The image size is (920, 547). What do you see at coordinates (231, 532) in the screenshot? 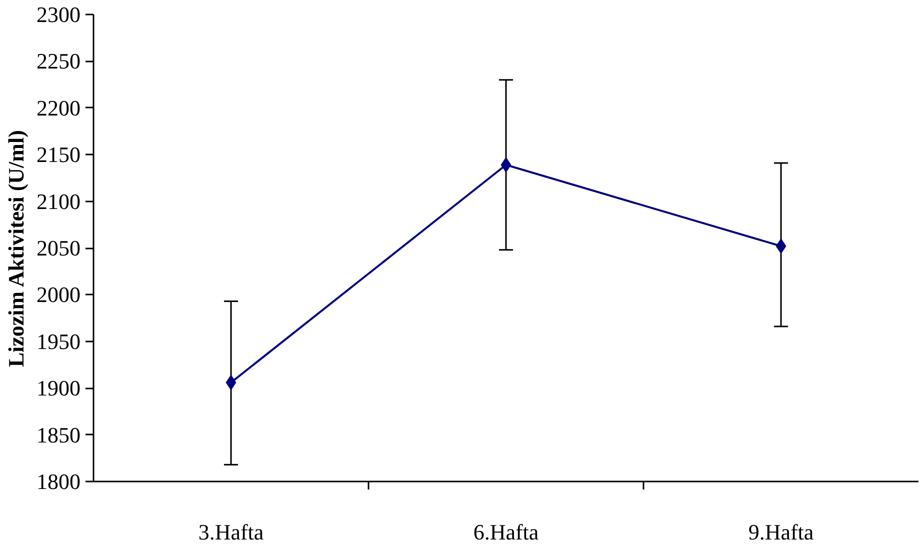
I see `x-tick-label: 3.Hafta` at bounding box center [231, 532].